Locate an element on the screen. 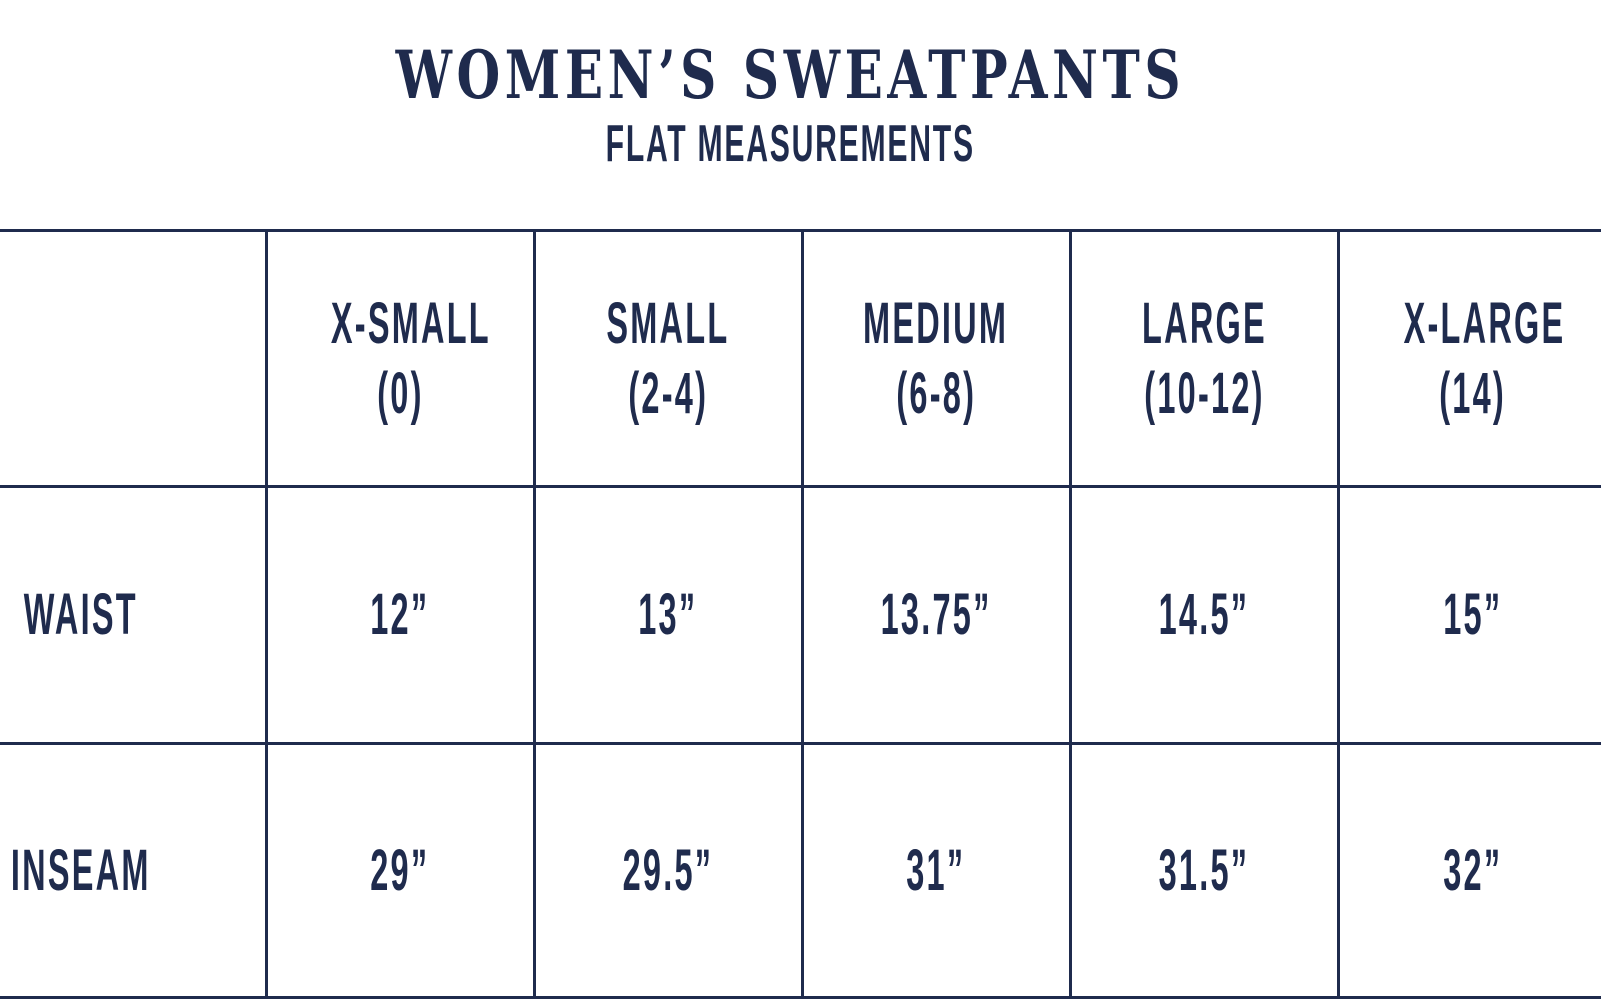  header-size-label-text: MEDIUM is located at coordinates (936, 323).